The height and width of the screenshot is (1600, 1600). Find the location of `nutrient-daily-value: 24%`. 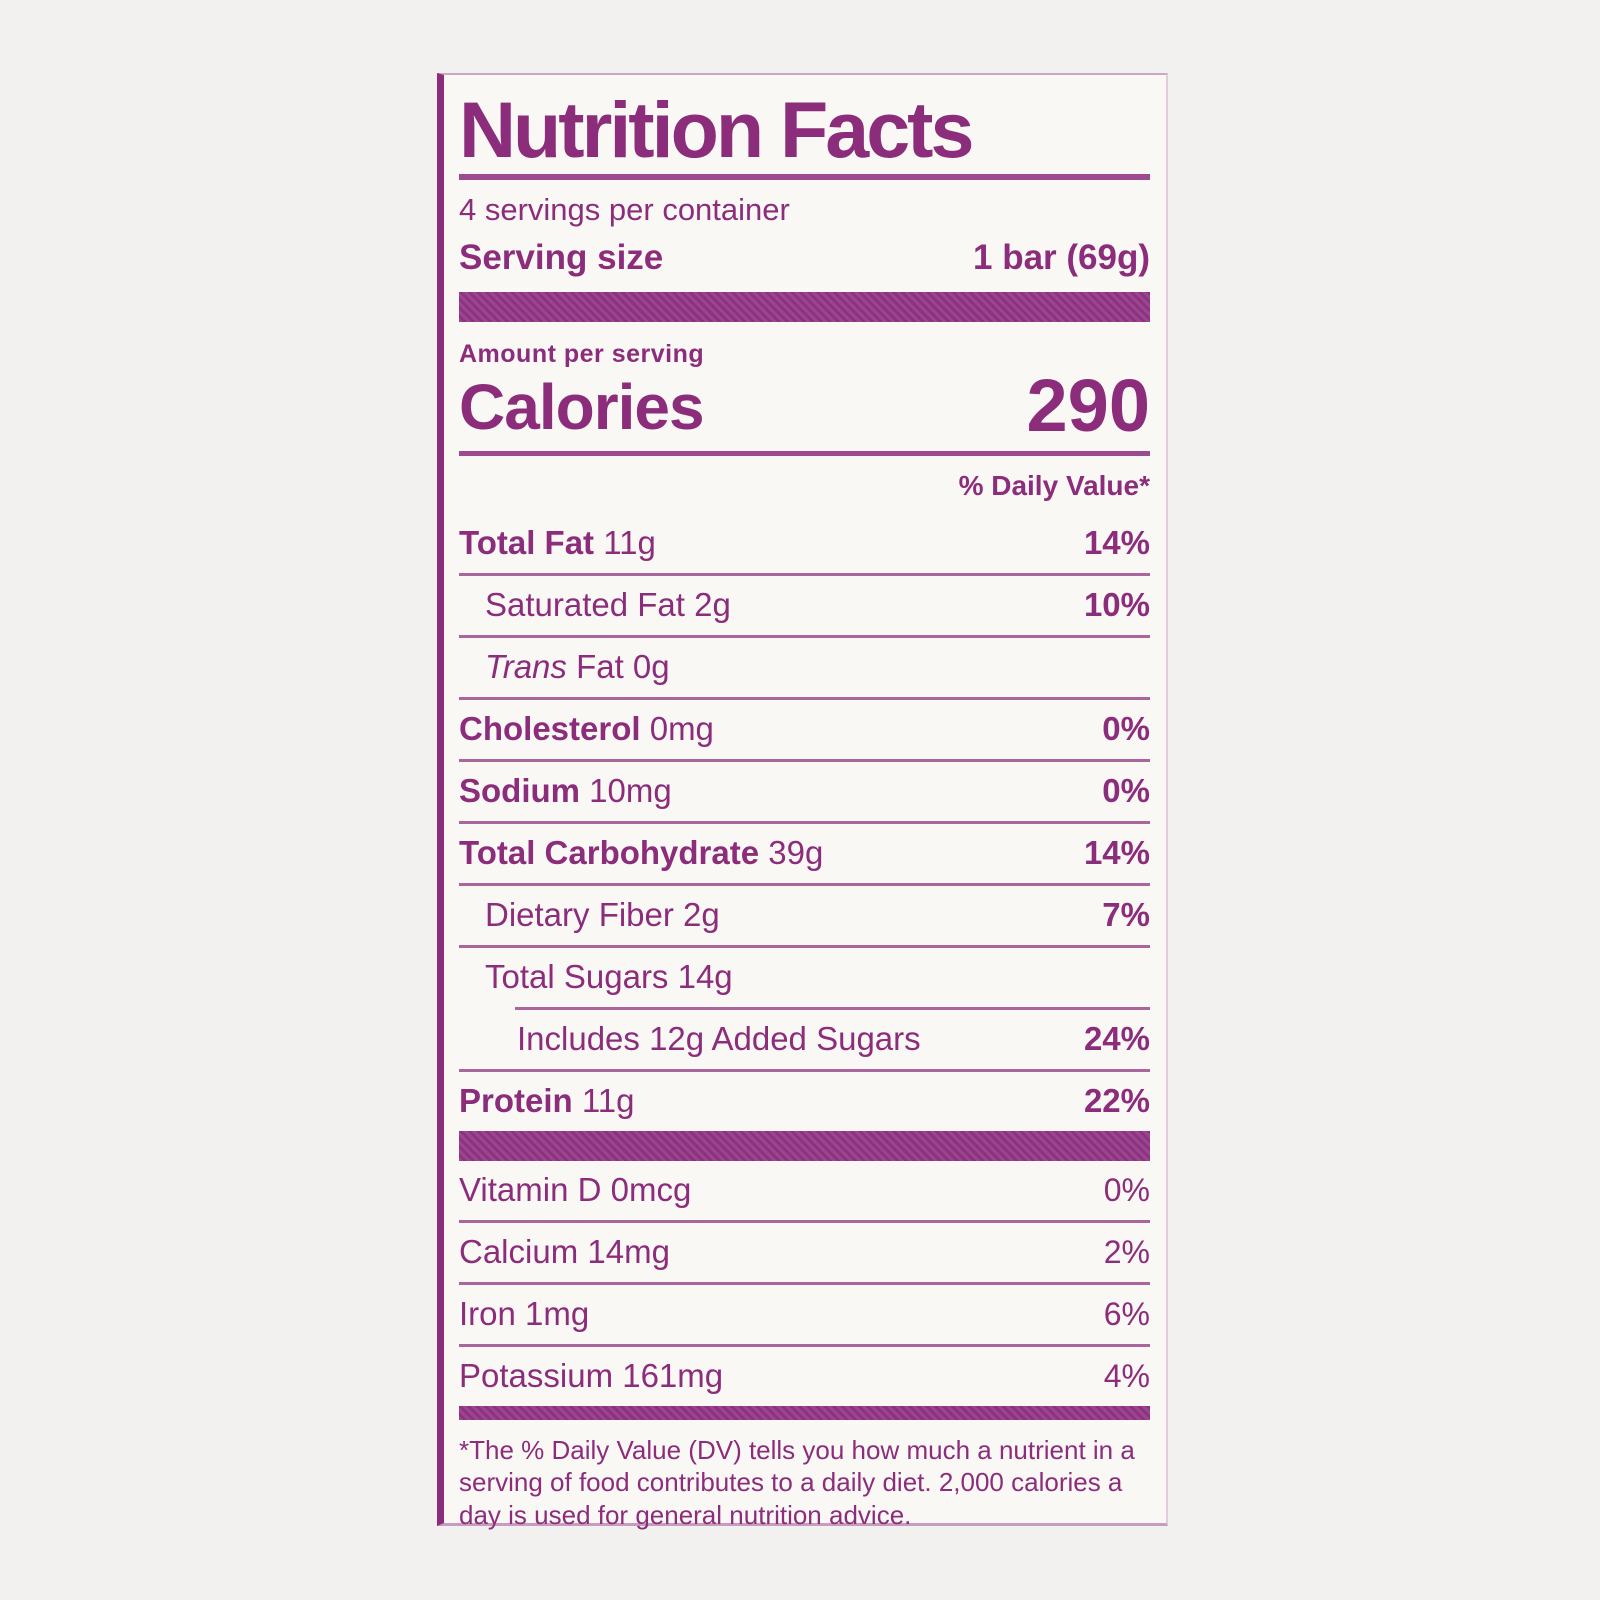

nutrient-daily-value: 24% is located at coordinates (1116, 1039).